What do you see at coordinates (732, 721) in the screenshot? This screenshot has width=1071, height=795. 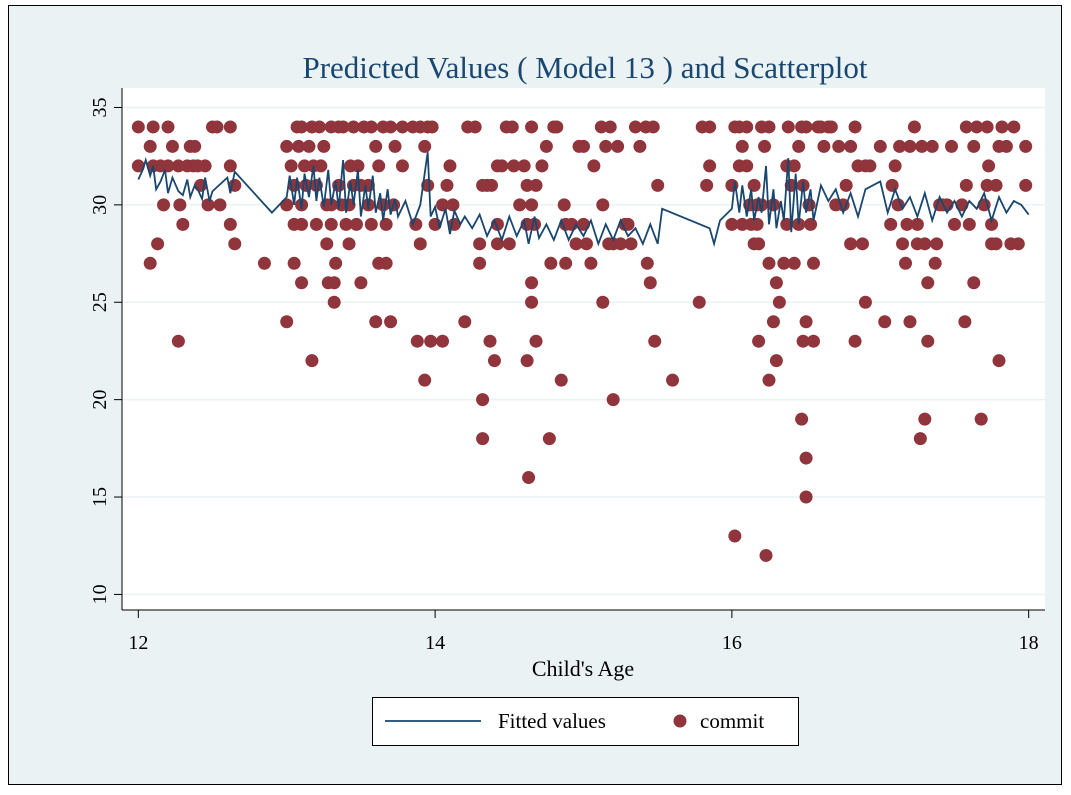 I see `legend-label: commit` at bounding box center [732, 721].